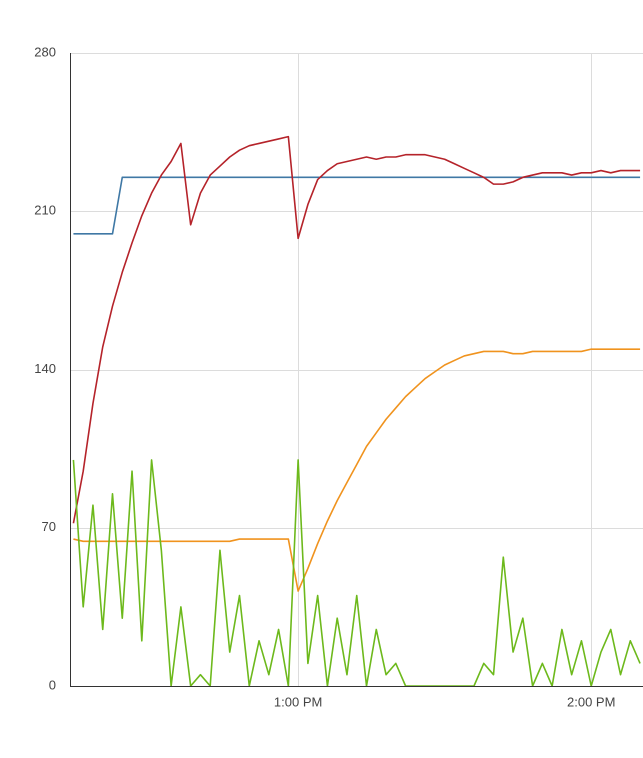 This screenshot has height=758, width=643. Describe the element at coordinates (49, 526) in the screenshot. I see `y-tick-label: 70` at that location.